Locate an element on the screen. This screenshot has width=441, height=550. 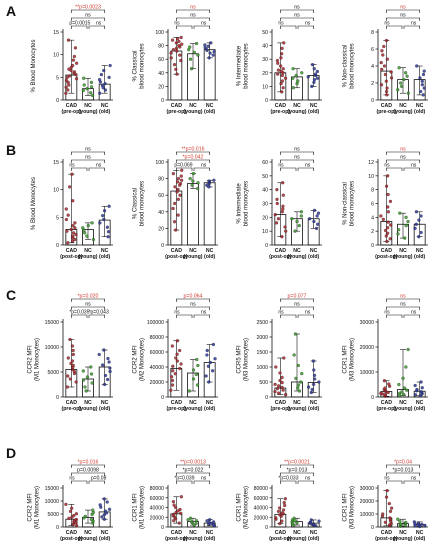
y-tick-label: 5 is located at coordinates (57, 218).